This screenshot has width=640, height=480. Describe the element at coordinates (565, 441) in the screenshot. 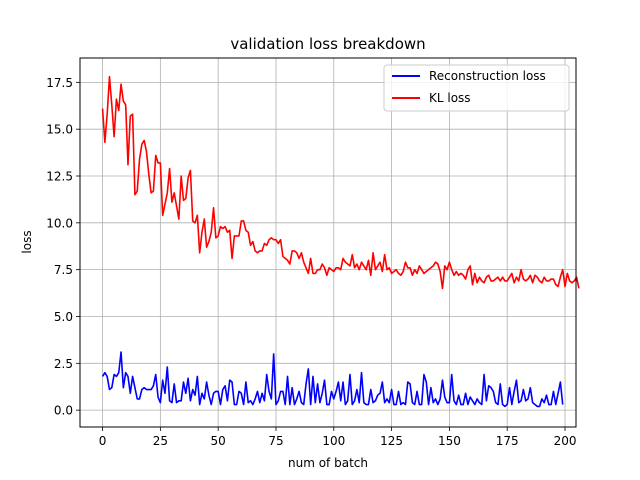

I see `x-tick-label: 200` at that location.